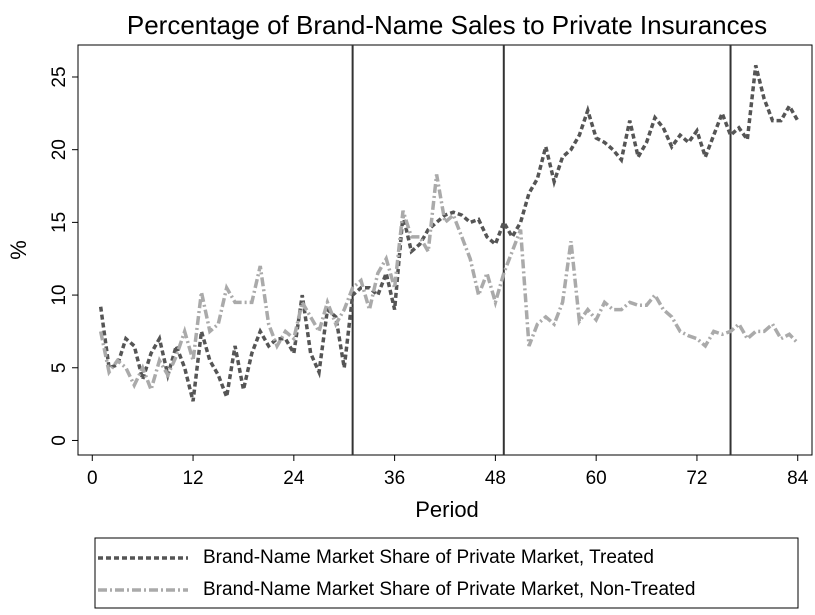 The height and width of the screenshot is (615, 815). I want to click on y-tick-label: 10, so click(59, 295).